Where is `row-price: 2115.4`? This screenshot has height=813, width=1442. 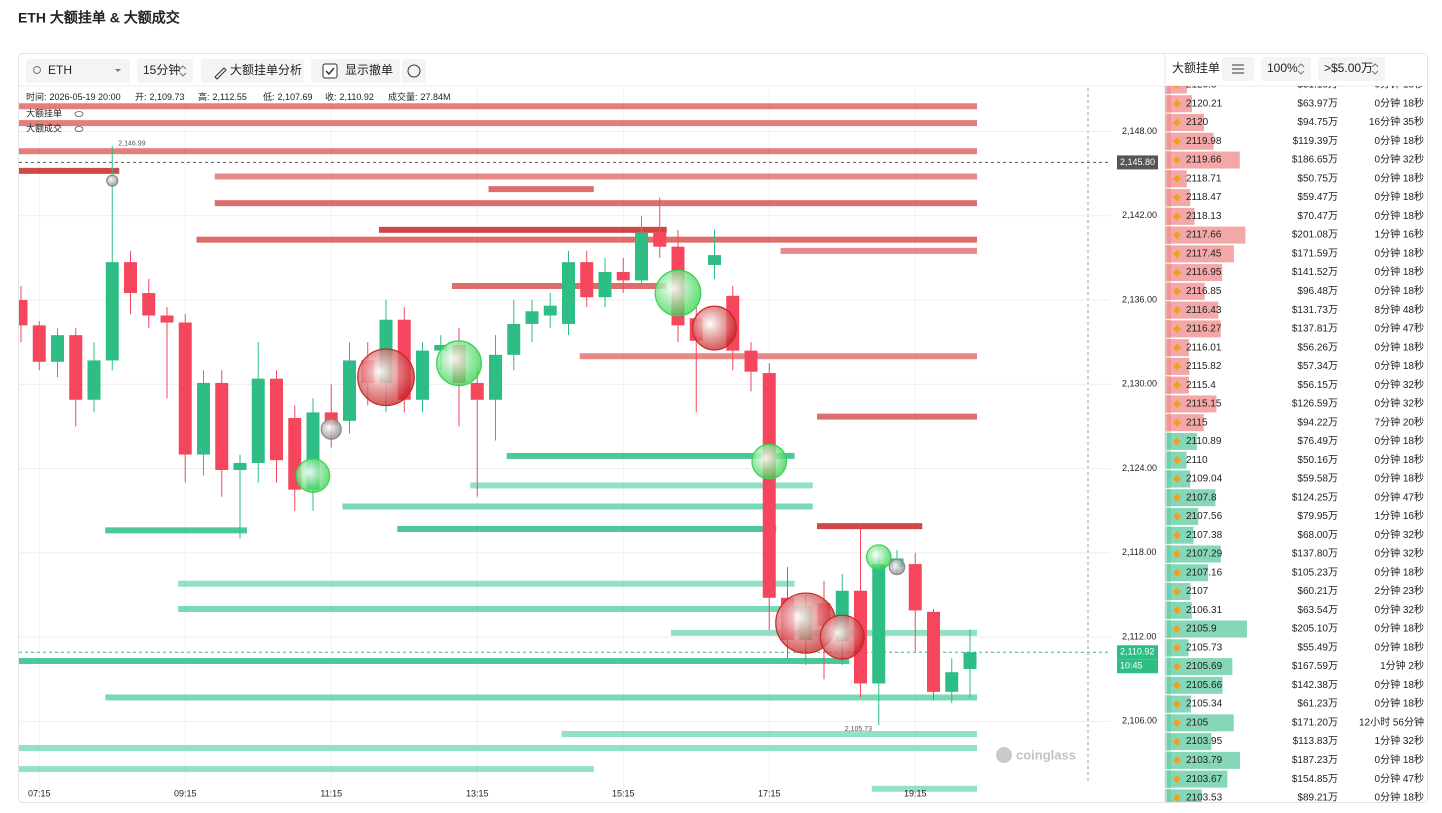
row-price: 2115.4 is located at coordinates (1201, 385).